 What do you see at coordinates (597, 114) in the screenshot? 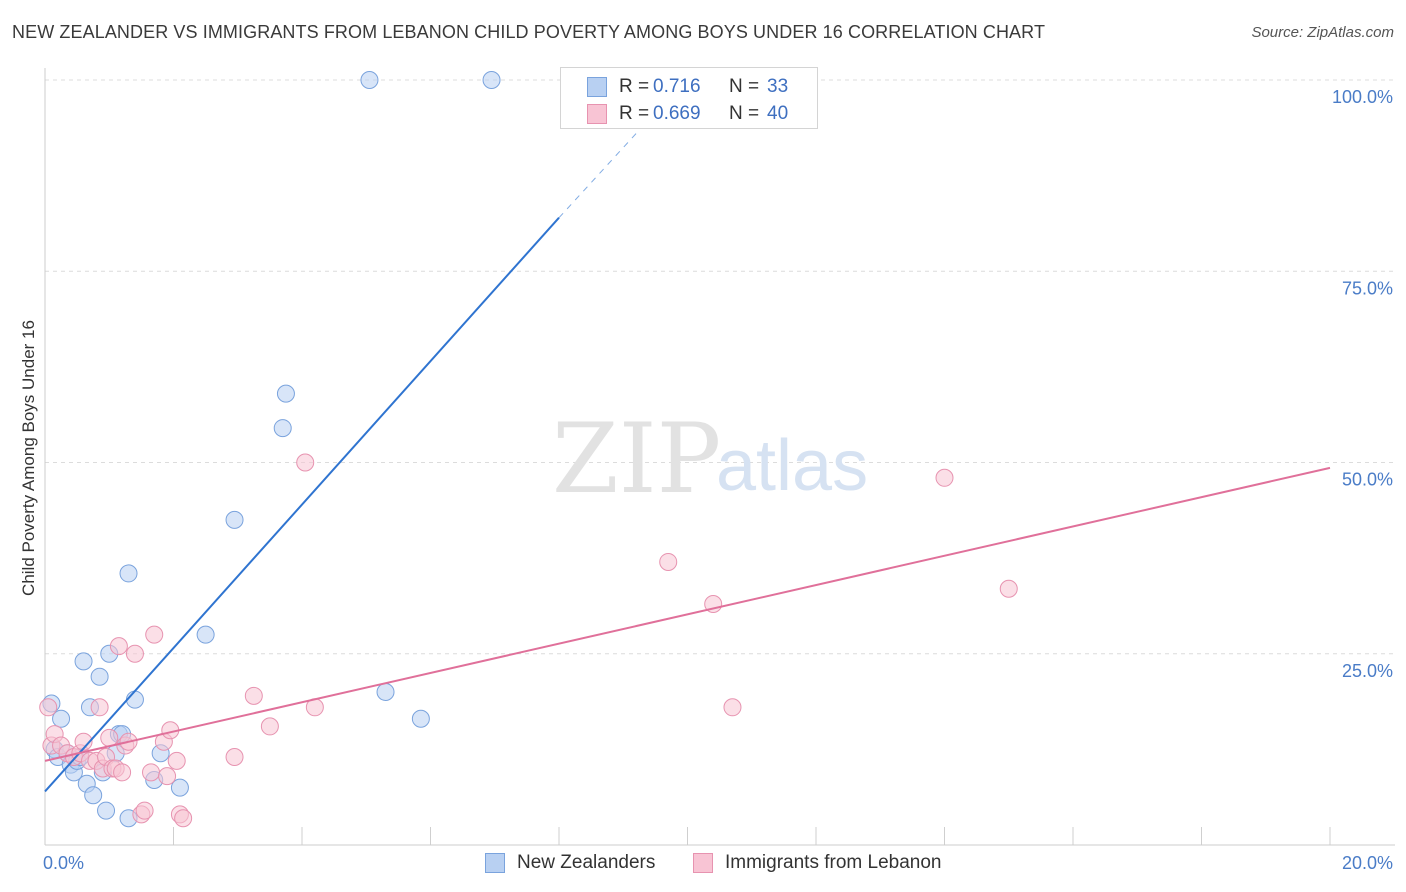
I see `legend-swatch-pink` at bounding box center [597, 114].